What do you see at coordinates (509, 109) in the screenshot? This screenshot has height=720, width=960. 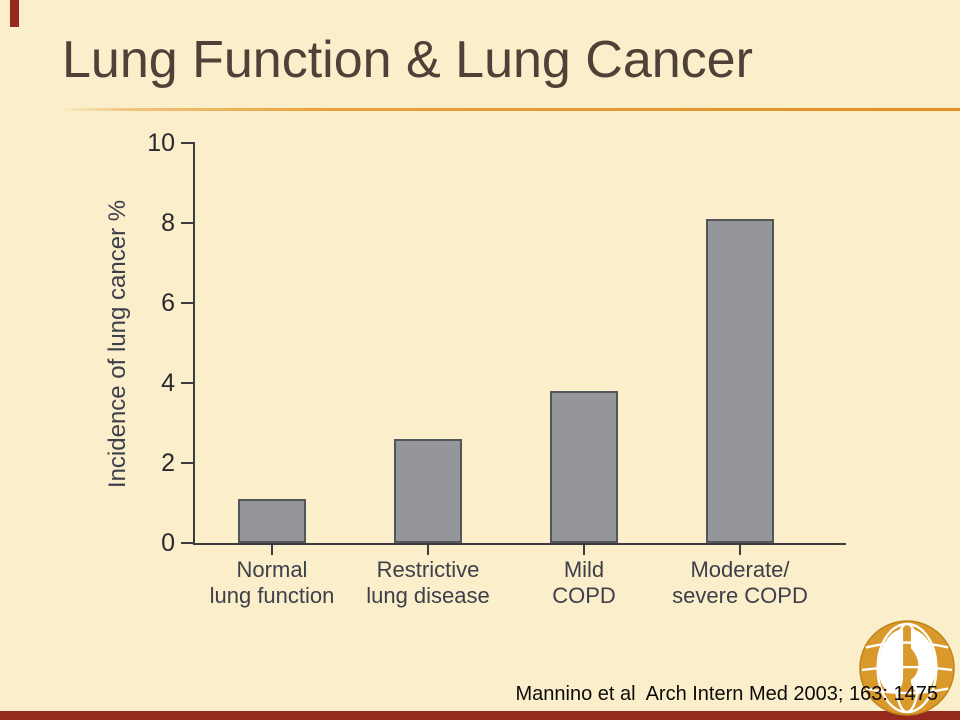 I see `title-separator-line` at bounding box center [509, 109].